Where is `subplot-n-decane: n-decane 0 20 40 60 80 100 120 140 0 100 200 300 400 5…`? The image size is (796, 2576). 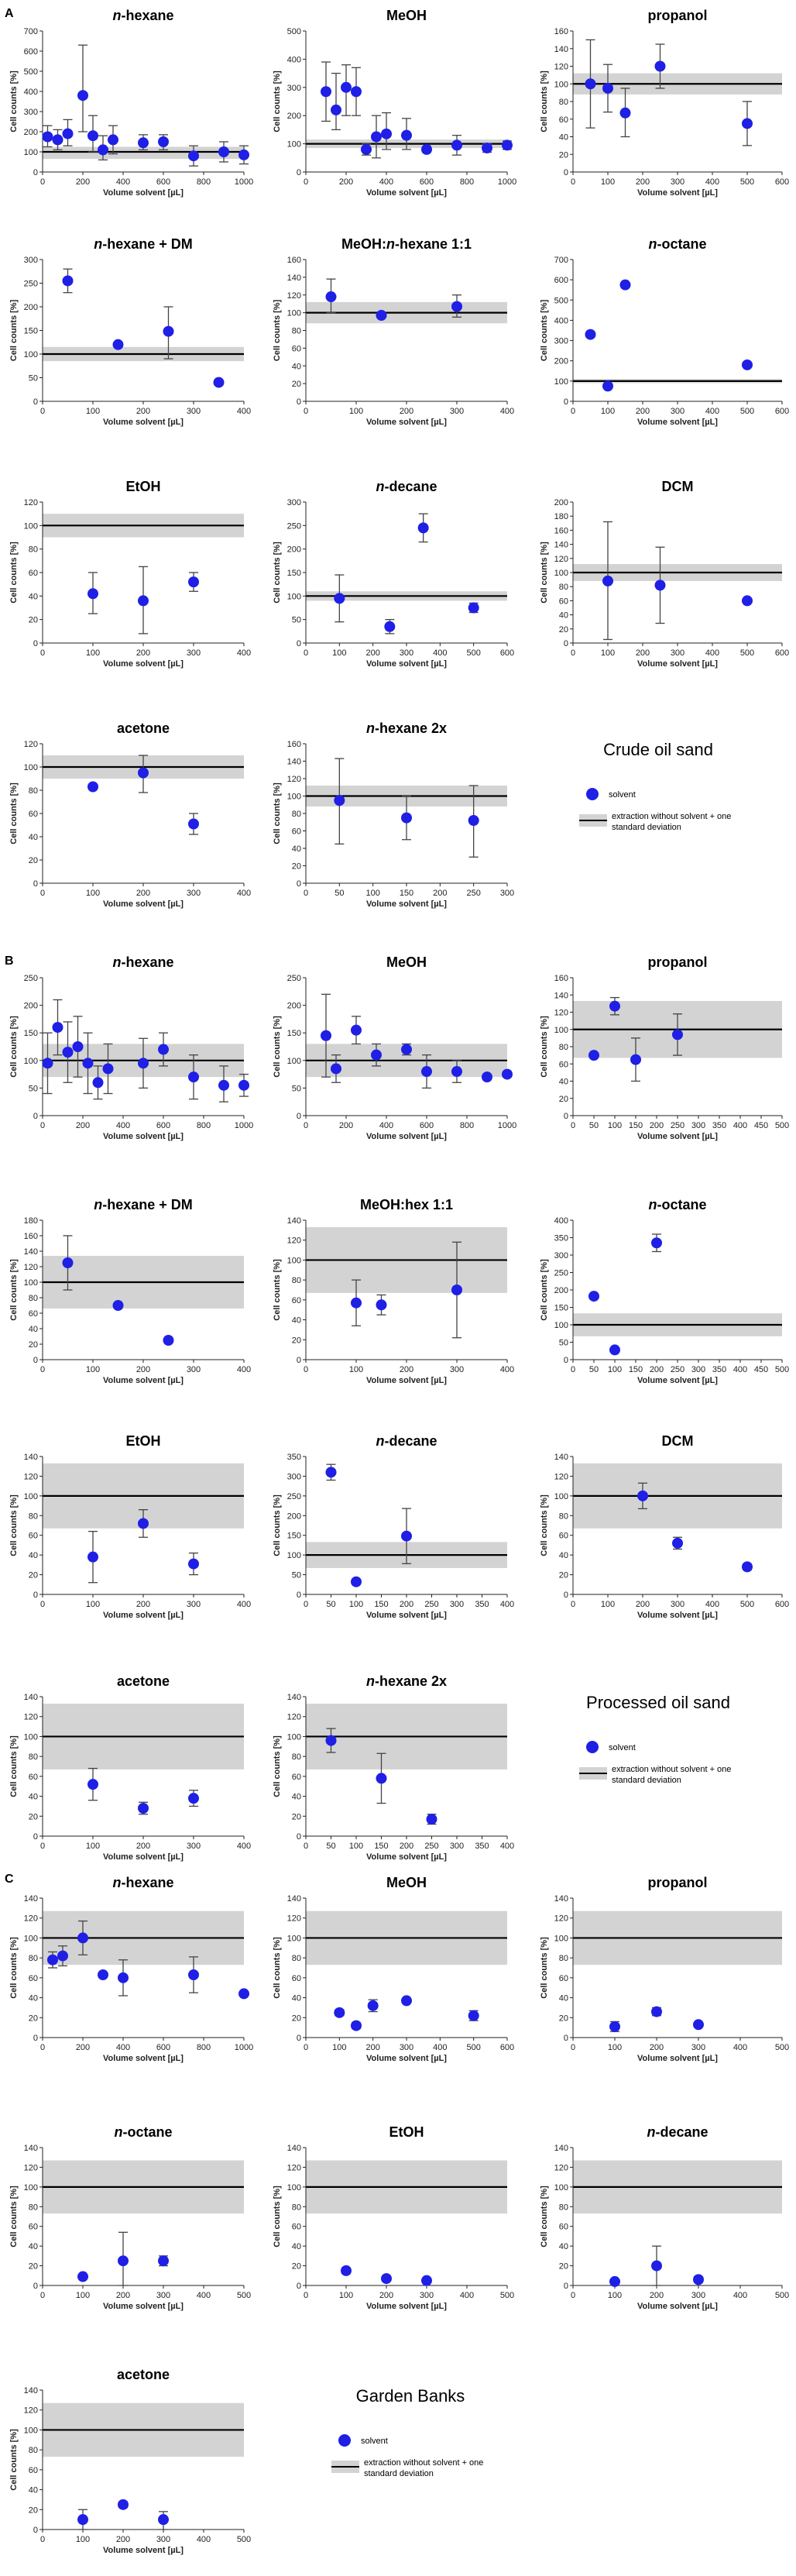
subplot-n-decane: n-decane 0 20 40 60 80 100 120 140 0 100 200 300 400 5… is located at coordinates (664, 2217).